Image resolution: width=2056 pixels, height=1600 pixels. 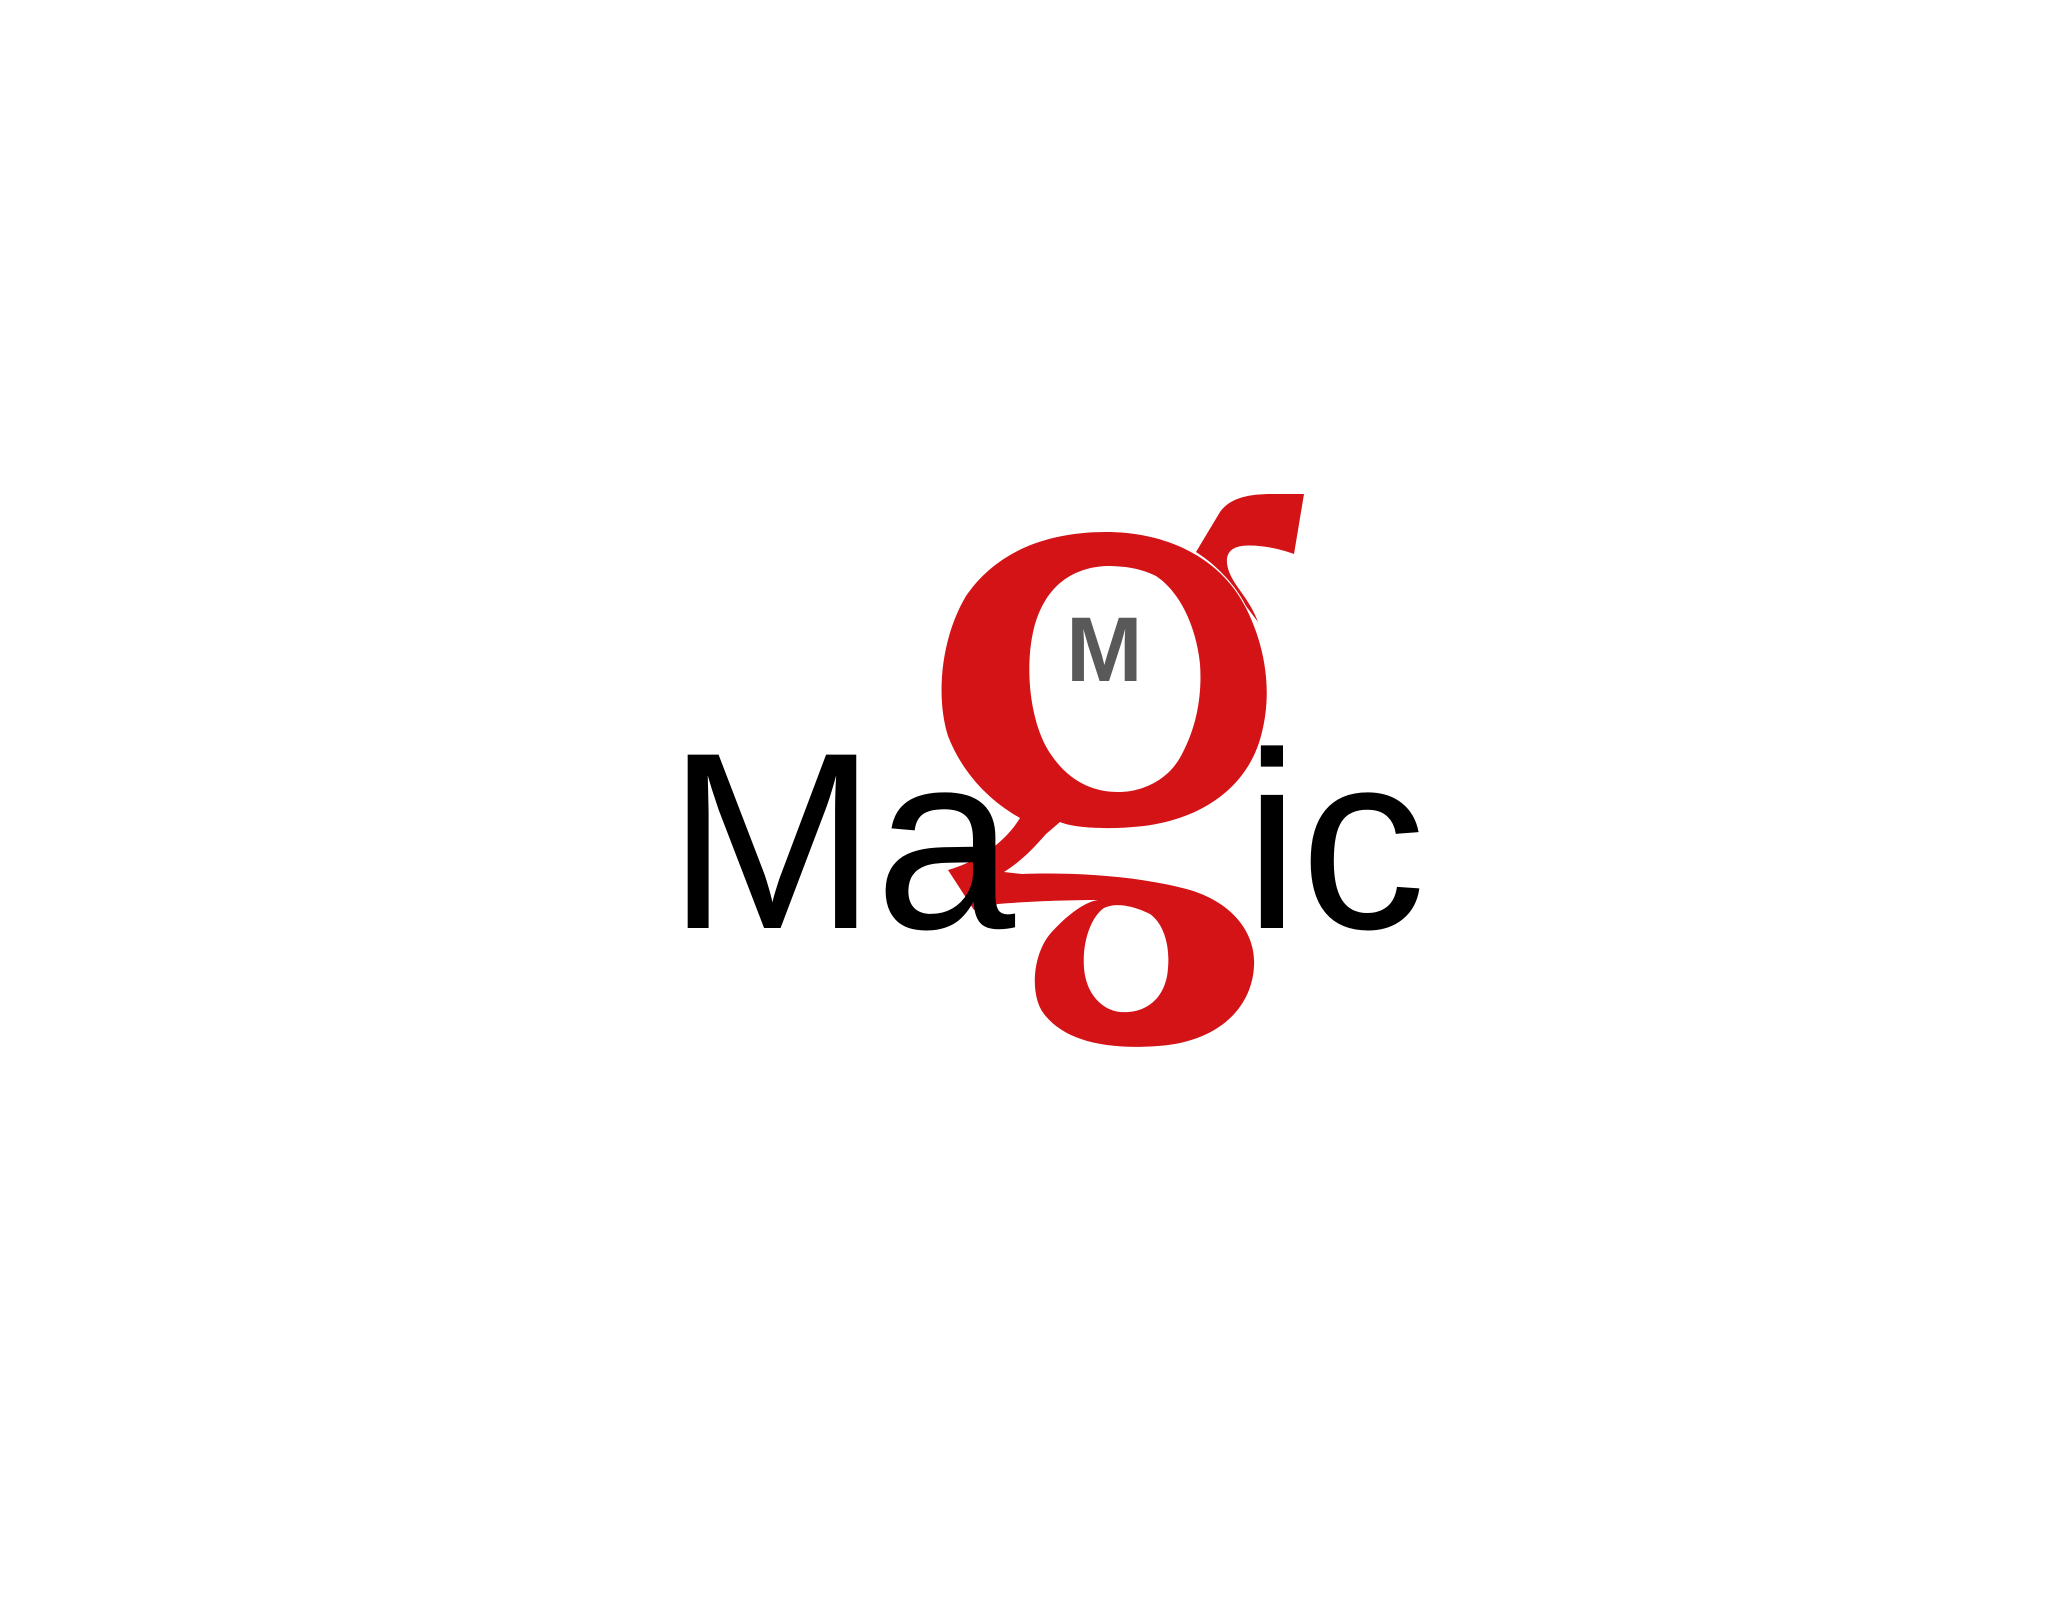 What do you see at coordinates (841, 841) in the screenshot?
I see `logo-left-text: Ma` at bounding box center [841, 841].